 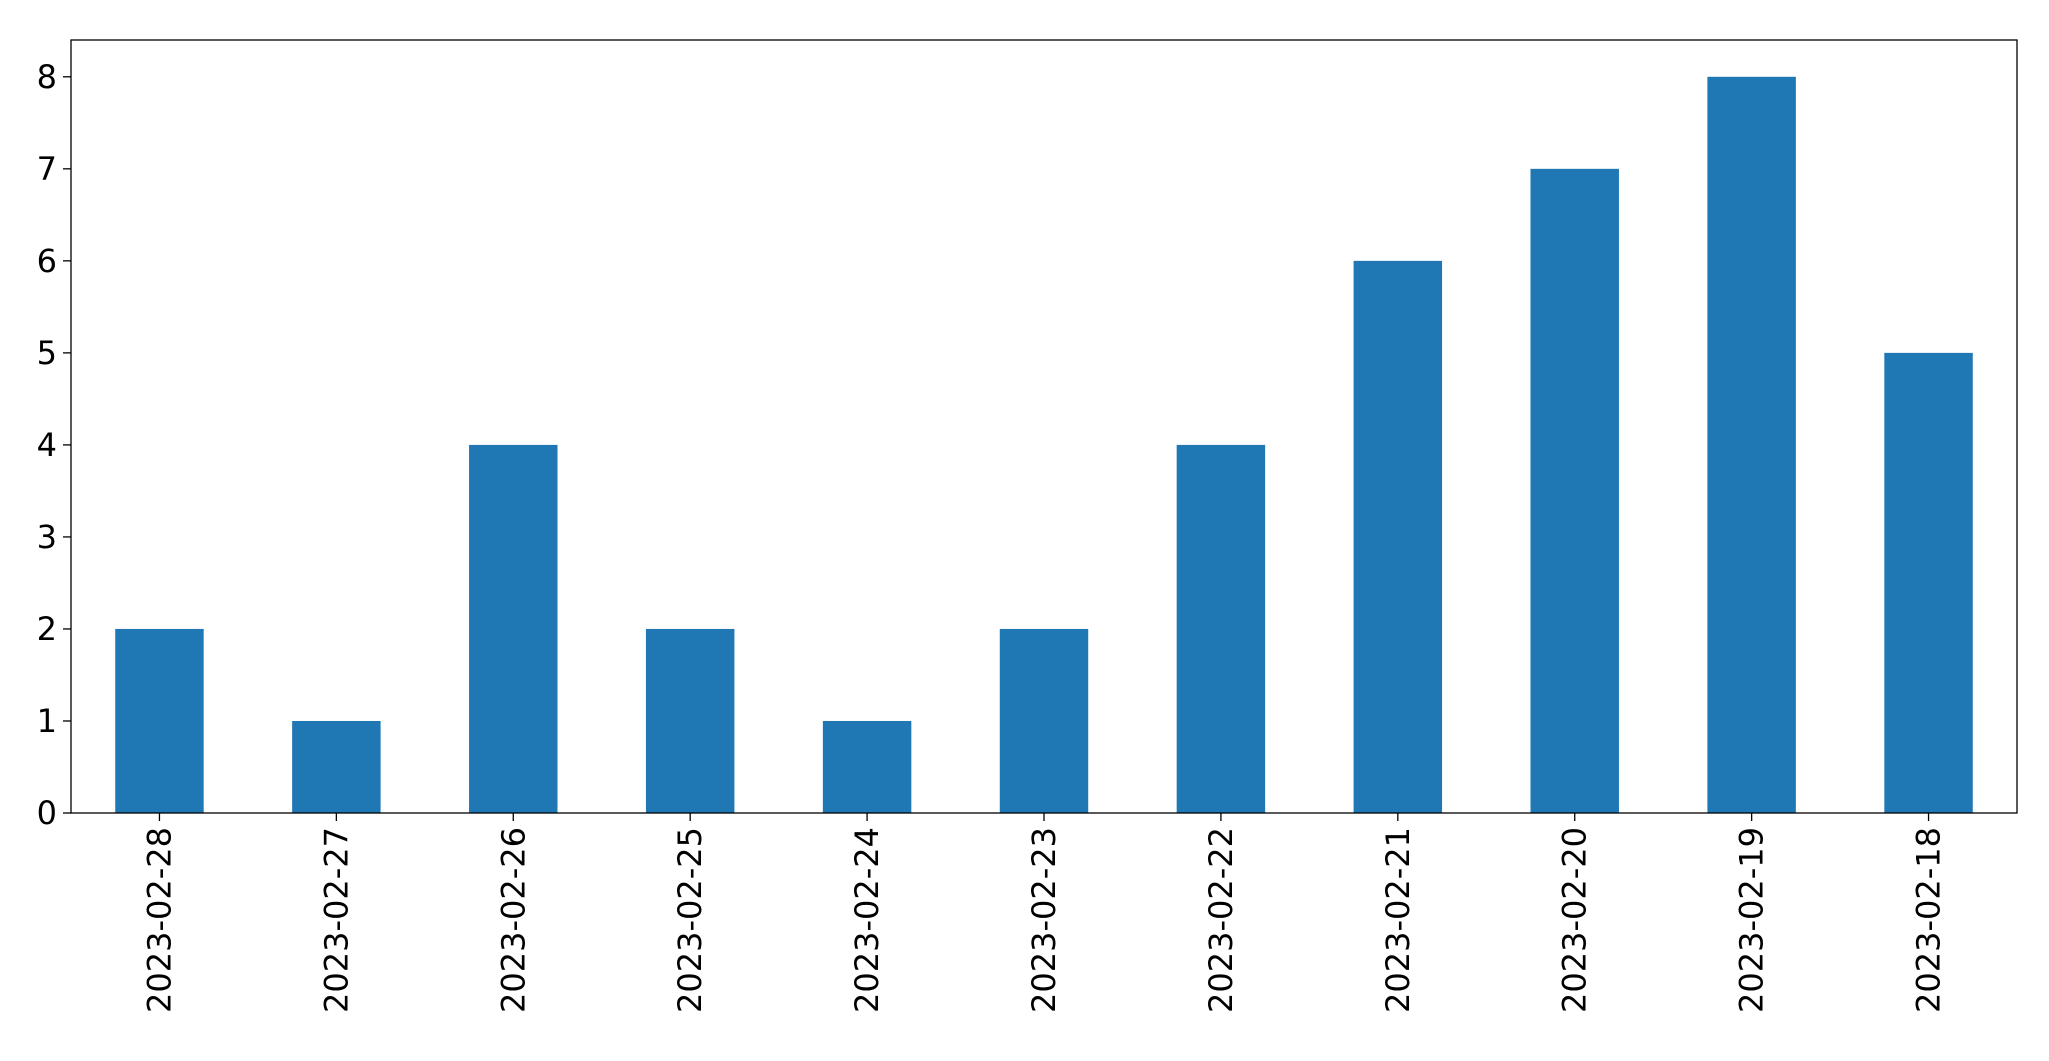 I want to click on x-tick-label: 2023-02-26, so click(x=513, y=920).